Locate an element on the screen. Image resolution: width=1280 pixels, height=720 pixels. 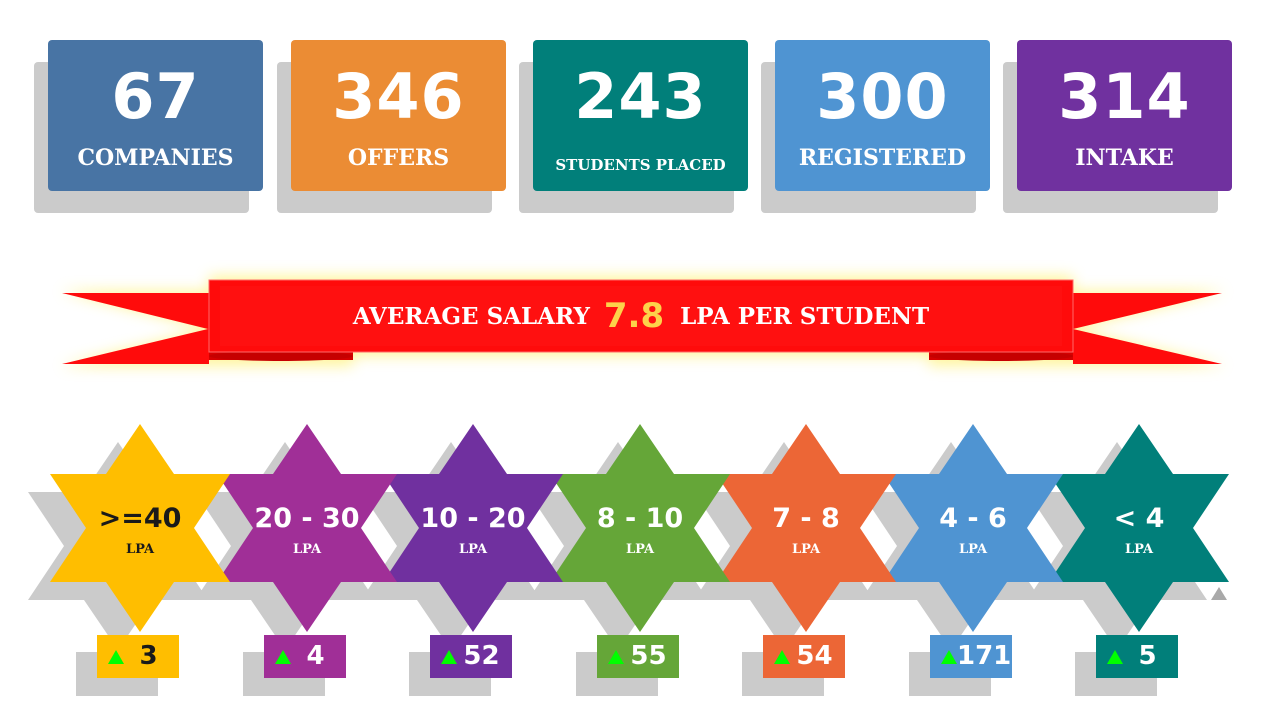
stat-card-face: 300 REGISTERED is located at coordinates (882, 115).